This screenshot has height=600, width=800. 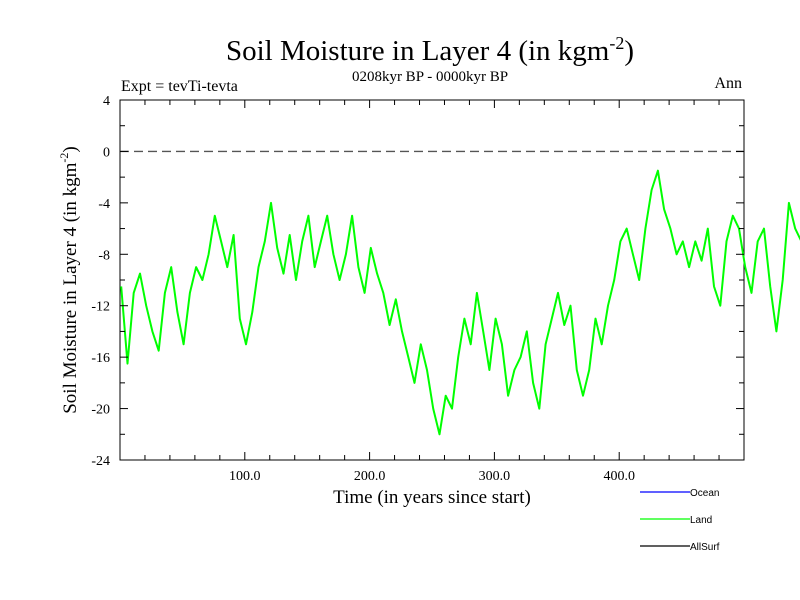 What do you see at coordinates (100, 410) in the screenshot?
I see `y-tick-label: -20` at bounding box center [100, 410].